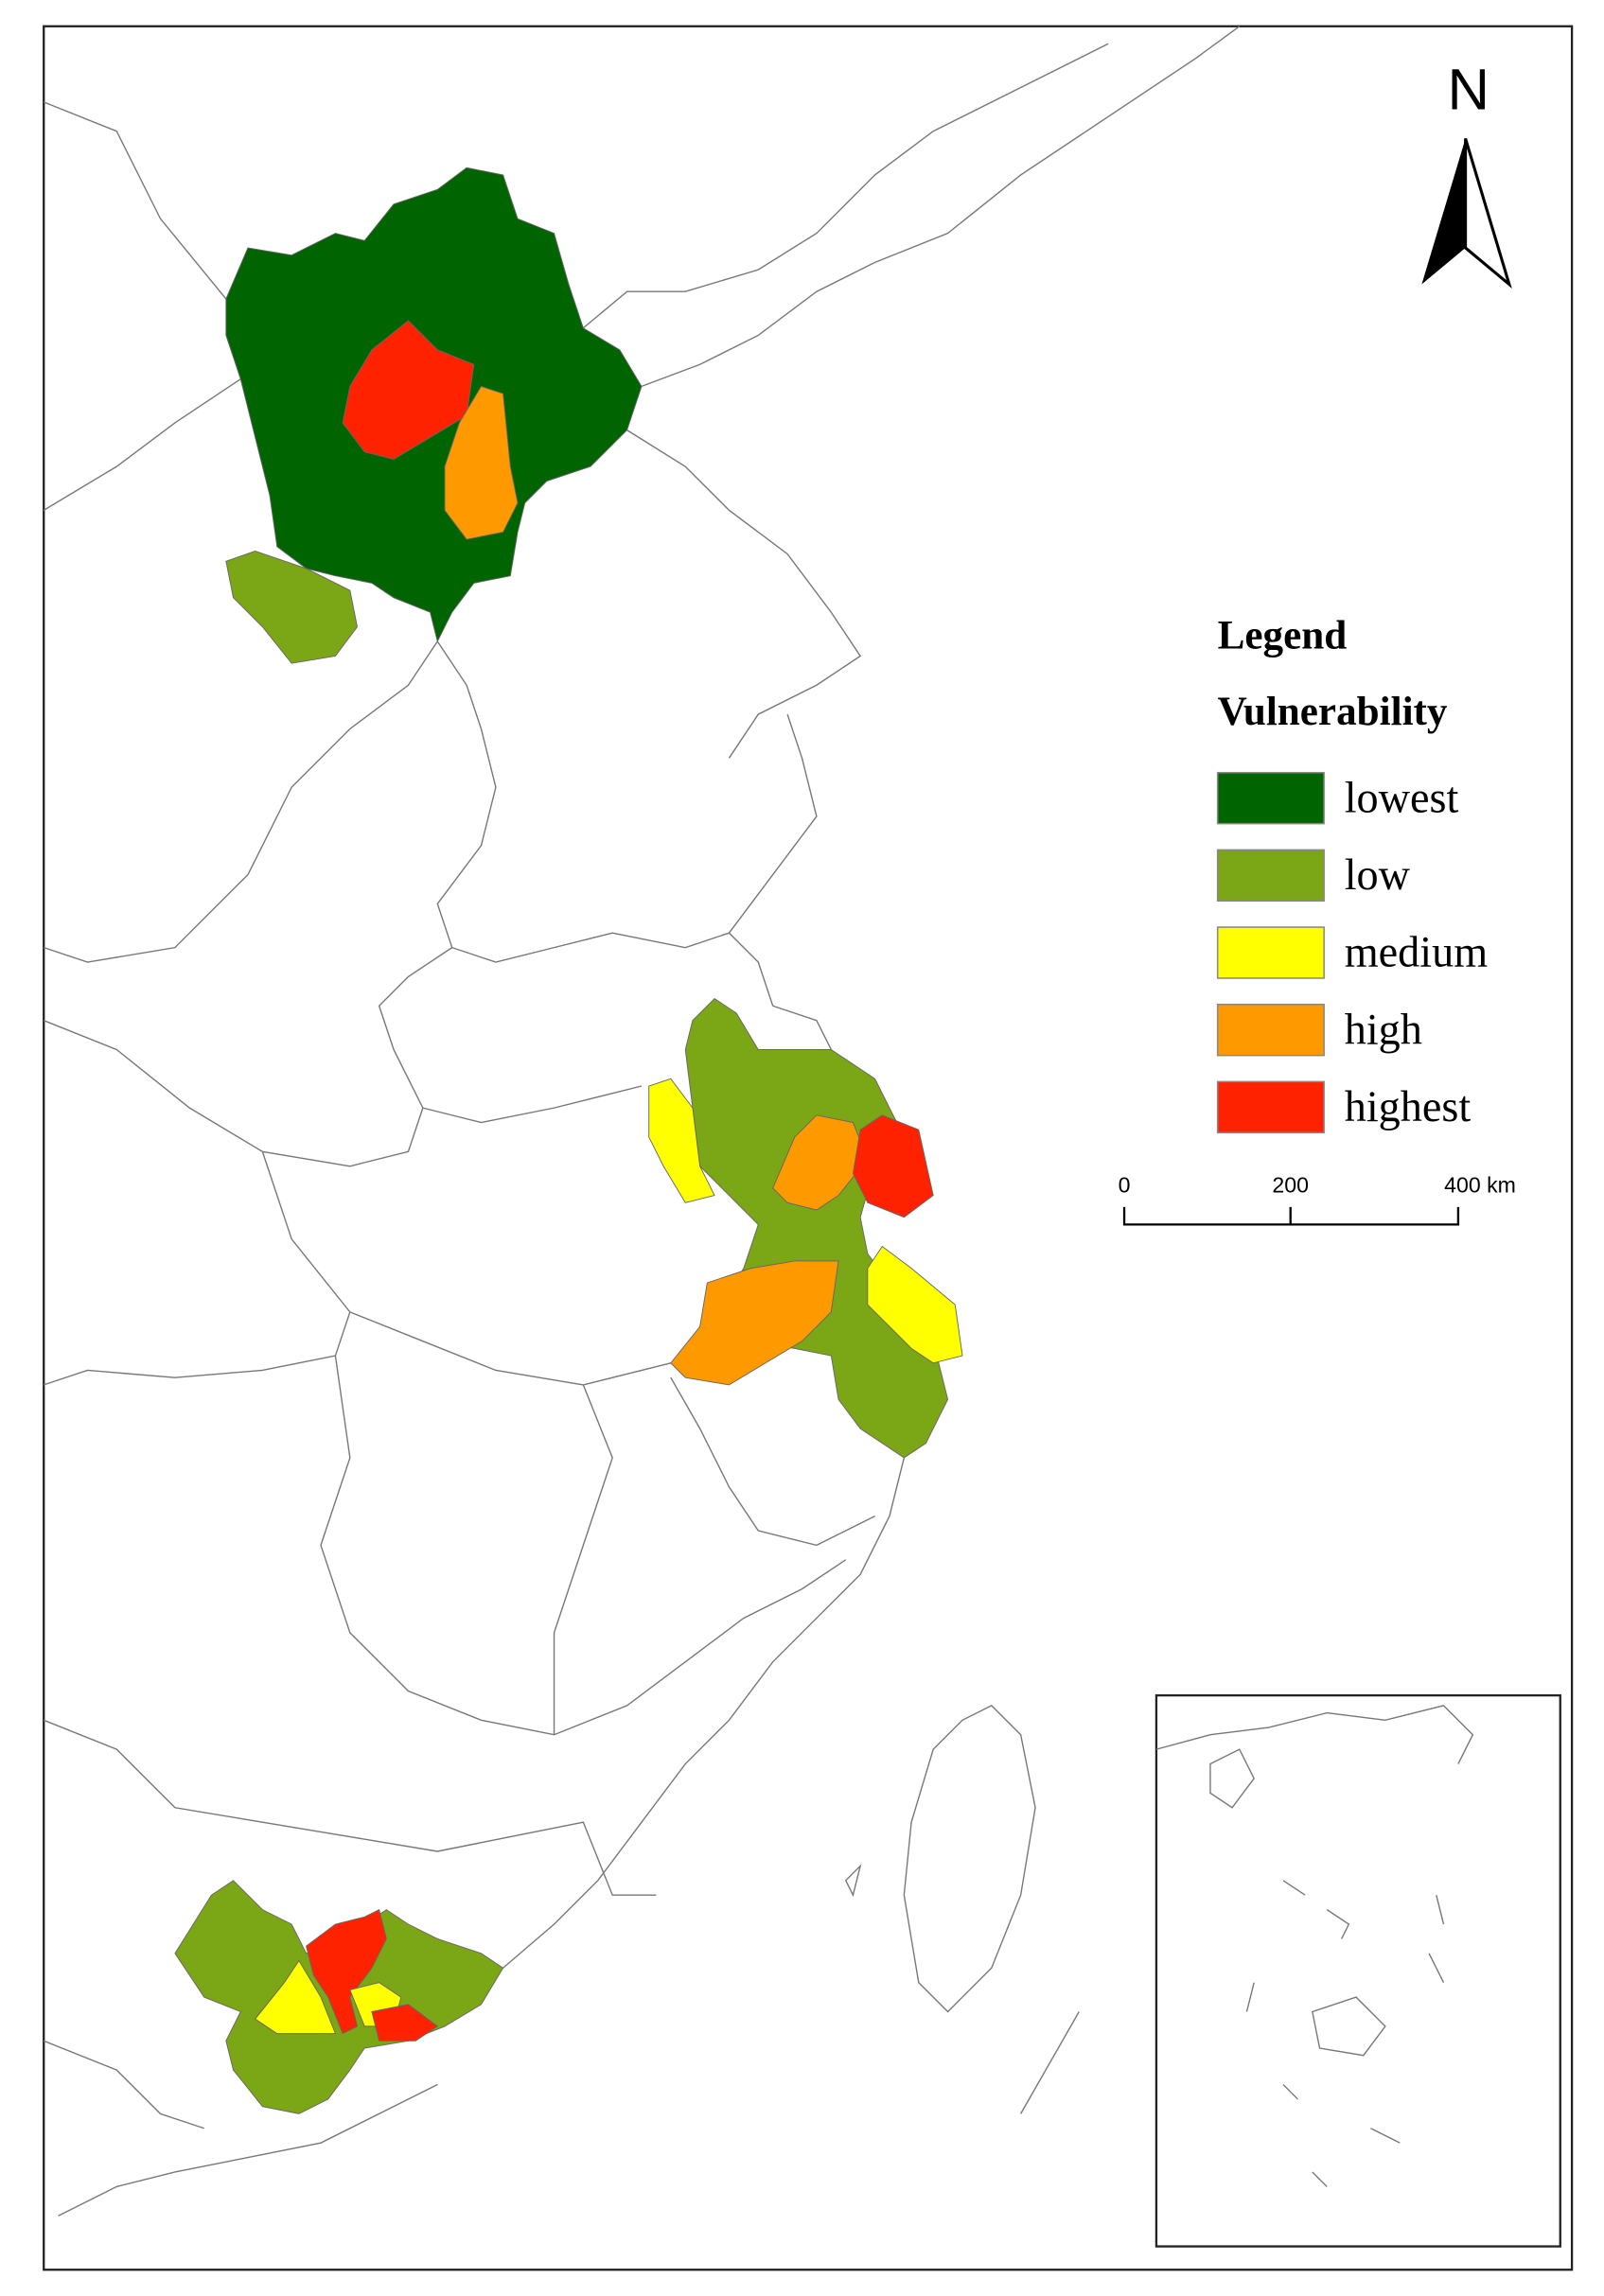  I want to click on north-label: N, so click(1468, 90).